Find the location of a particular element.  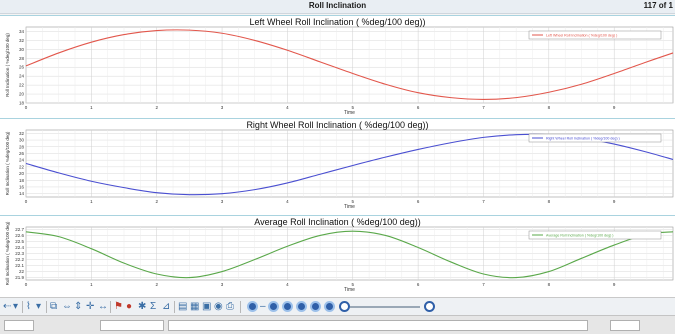

pan-icon: ↔ is located at coordinates (103, 306).